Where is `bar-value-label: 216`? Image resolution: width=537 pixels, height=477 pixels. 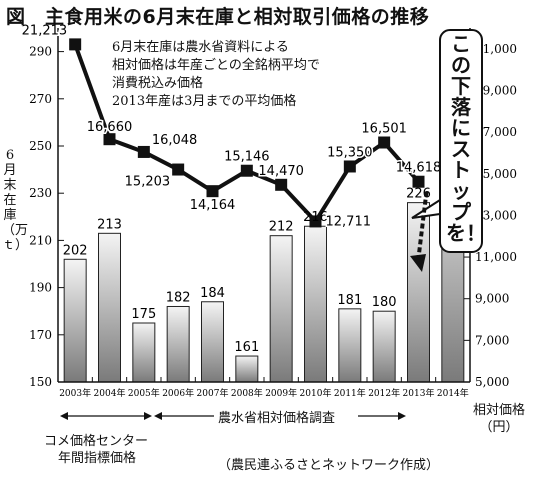 bar-value-label: 216 is located at coordinates (315, 217).